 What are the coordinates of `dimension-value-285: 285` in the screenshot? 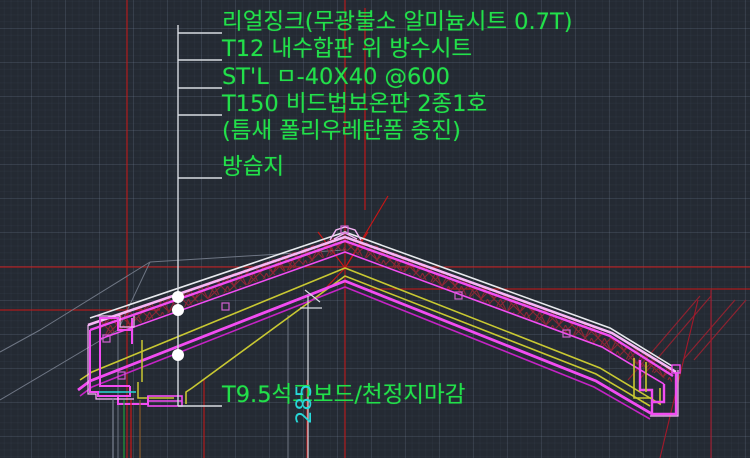 It's located at (304, 403).